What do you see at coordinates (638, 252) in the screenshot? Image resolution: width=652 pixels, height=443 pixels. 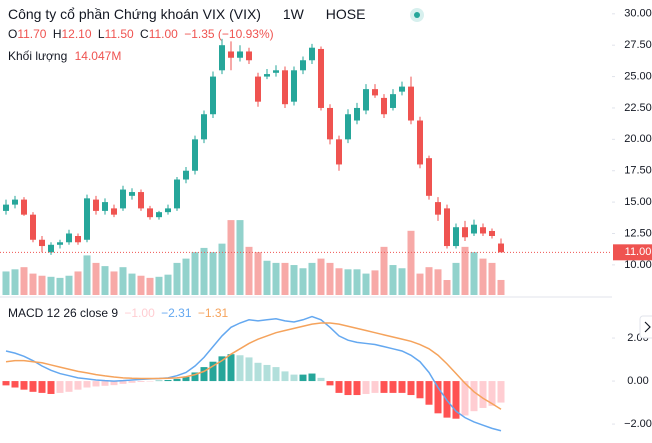 I see `last-price-label: 11.00` at bounding box center [638, 252].